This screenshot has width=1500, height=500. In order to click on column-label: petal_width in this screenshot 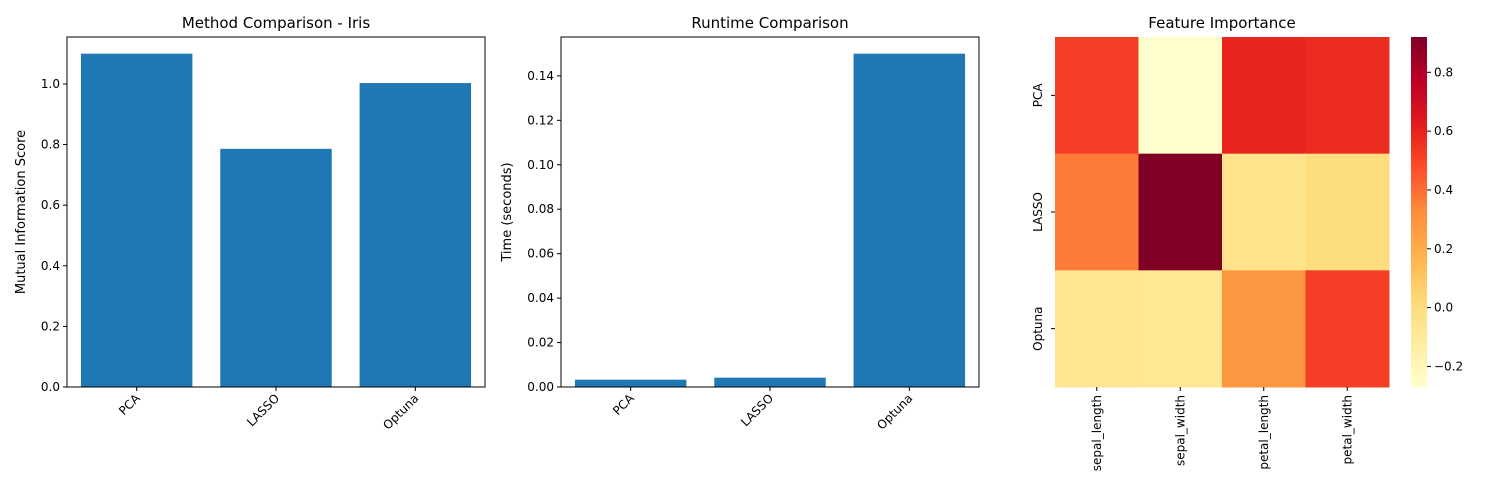, I will do `click(1347, 429)`.